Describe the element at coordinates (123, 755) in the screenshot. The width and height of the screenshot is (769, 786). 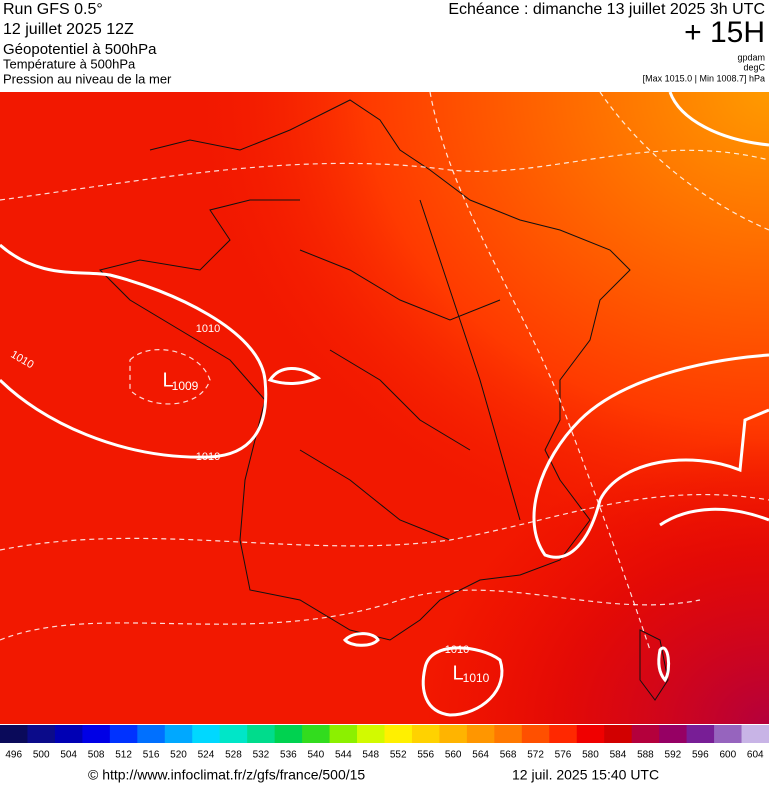
I see `scale-label: 512` at that location.